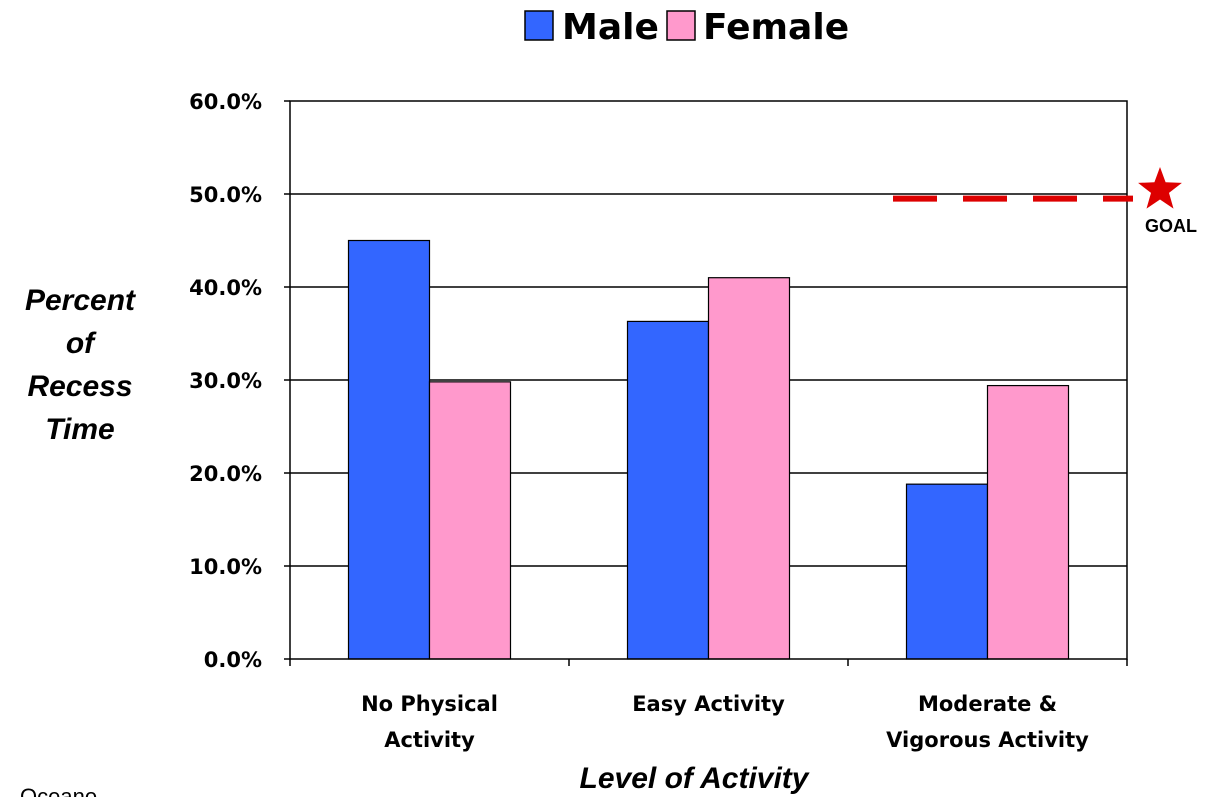 The width and height of the screenshot is (1217, 797). What do you see at coordinates (429, 704) in the screenshot?
I see `x-category-label: No Physical` at bounding box center [429, 704].